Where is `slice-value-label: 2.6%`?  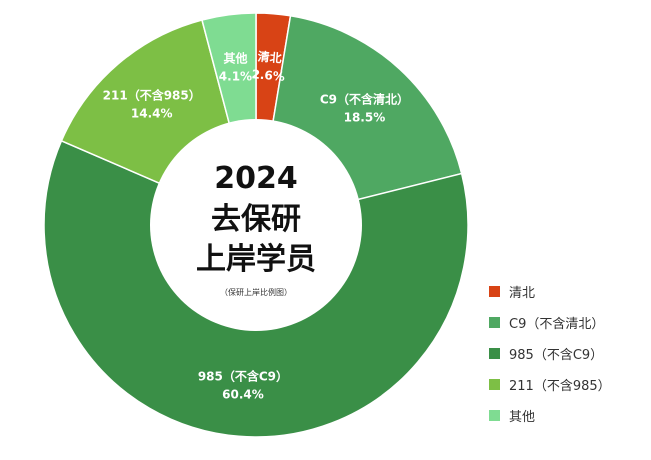
slice-value-label: 2.6% is located at coordinates (268, 75).